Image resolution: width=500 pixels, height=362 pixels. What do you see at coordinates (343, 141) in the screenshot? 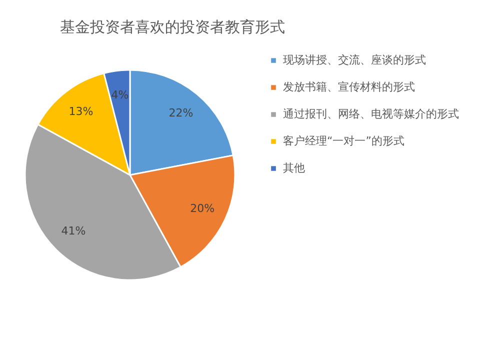
I see `legend-label: 客户经理“一对一”的形式` at bounding box center [343, 141].